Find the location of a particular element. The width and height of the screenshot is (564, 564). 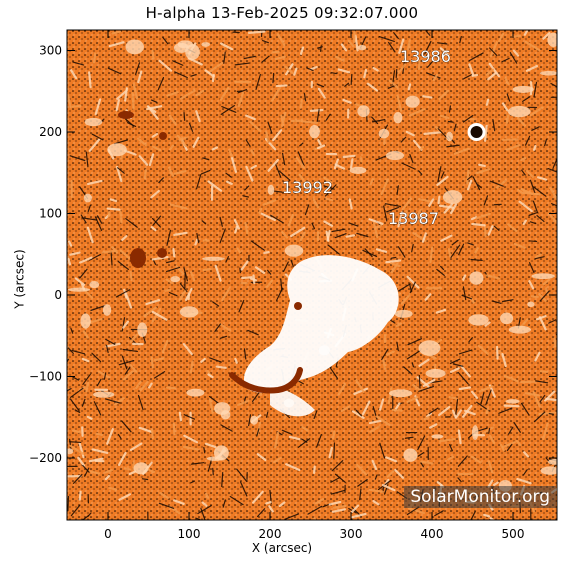

y-axis-label: Y (arcsec) is located at coordinates (19, 279).